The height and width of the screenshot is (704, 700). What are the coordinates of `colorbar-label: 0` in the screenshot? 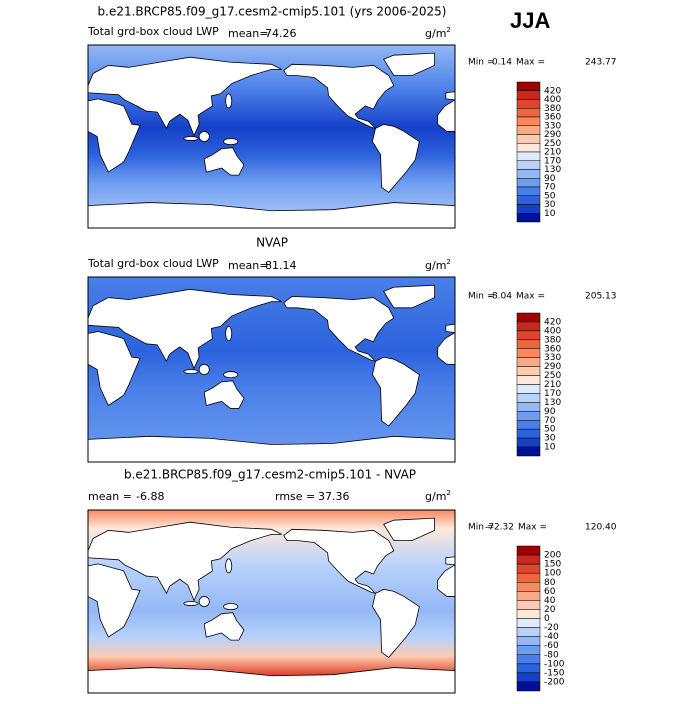 It's located at (547, 619).